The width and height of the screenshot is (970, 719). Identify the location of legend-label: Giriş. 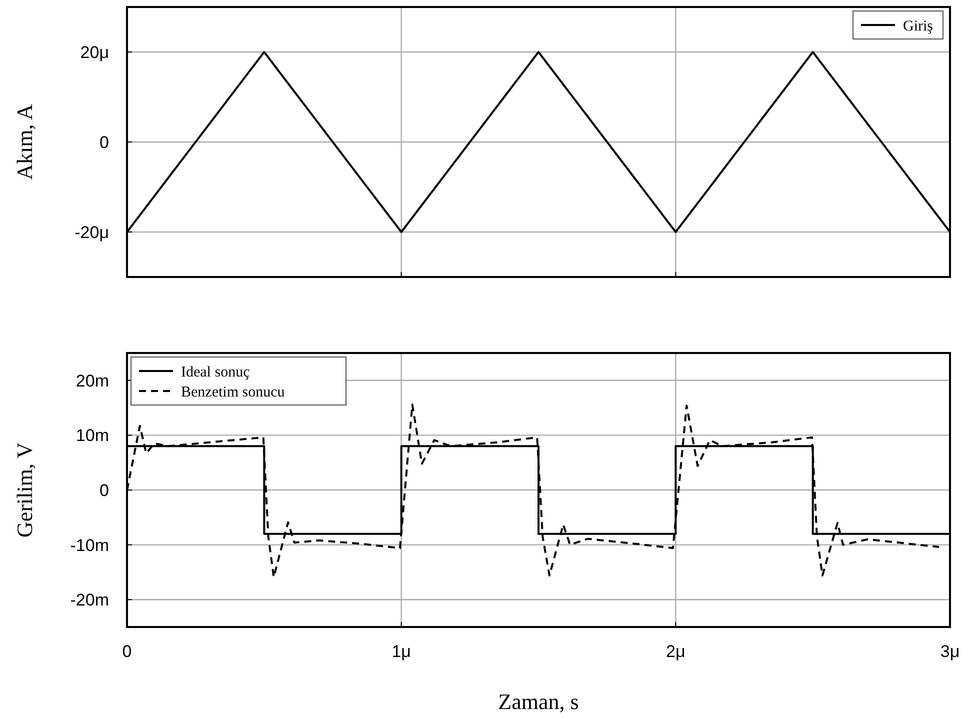
(918, 26).